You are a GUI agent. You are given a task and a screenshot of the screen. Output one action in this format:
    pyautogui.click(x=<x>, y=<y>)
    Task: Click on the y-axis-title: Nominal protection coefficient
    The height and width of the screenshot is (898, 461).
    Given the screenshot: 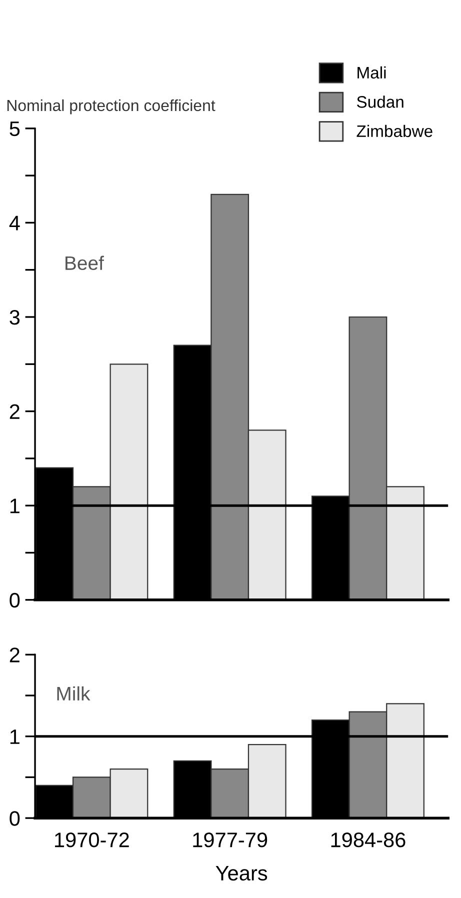 What is the action you would take?
    pyautogui.click(x=111, y=106)
    